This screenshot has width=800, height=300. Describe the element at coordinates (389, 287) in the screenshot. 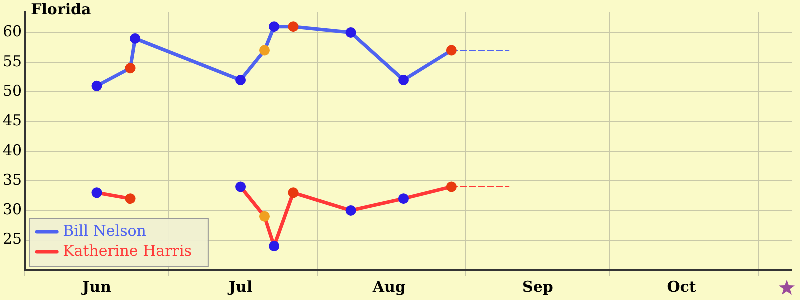

I see `x-tick-label: Aug` at that location.